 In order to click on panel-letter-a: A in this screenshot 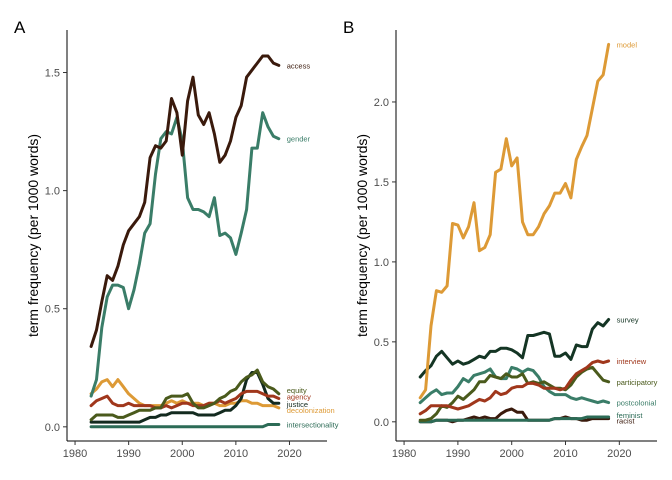, I will do `click(20, 27)`.